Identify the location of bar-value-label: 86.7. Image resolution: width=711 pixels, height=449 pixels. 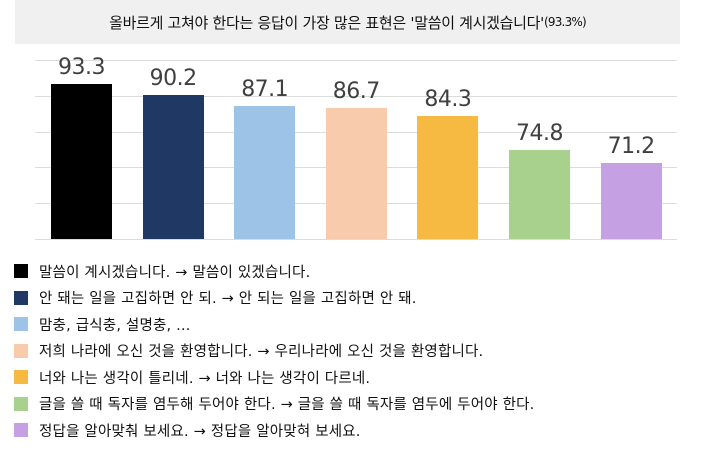
(356, 91).